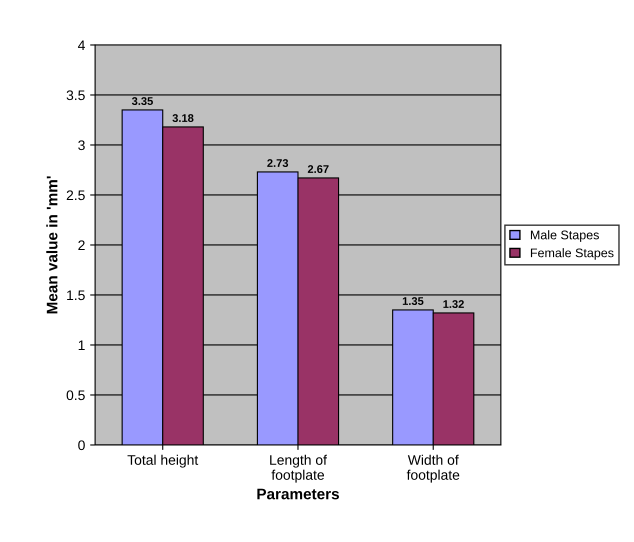  What do you see at coordinates (277, 163) in the screenshot?
I see `data-label: 2.73` at bounding box center [277, 163].